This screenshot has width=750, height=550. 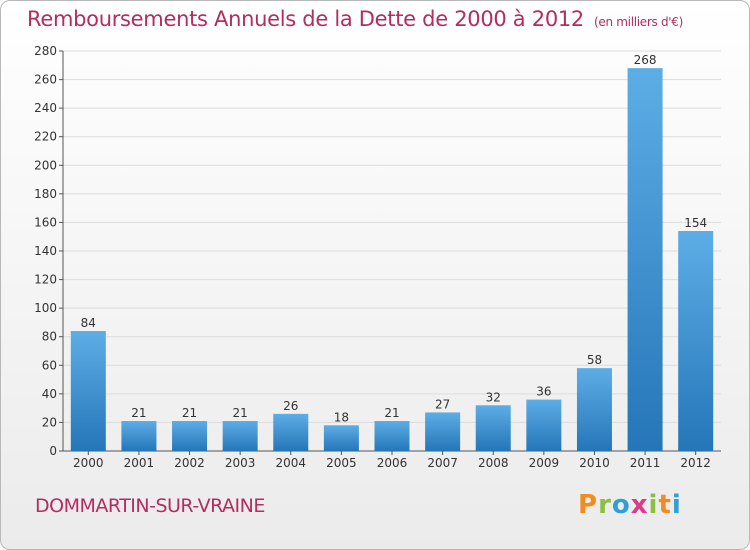 I want to click on y-tick-label: 80, so click(x=49, y=337).